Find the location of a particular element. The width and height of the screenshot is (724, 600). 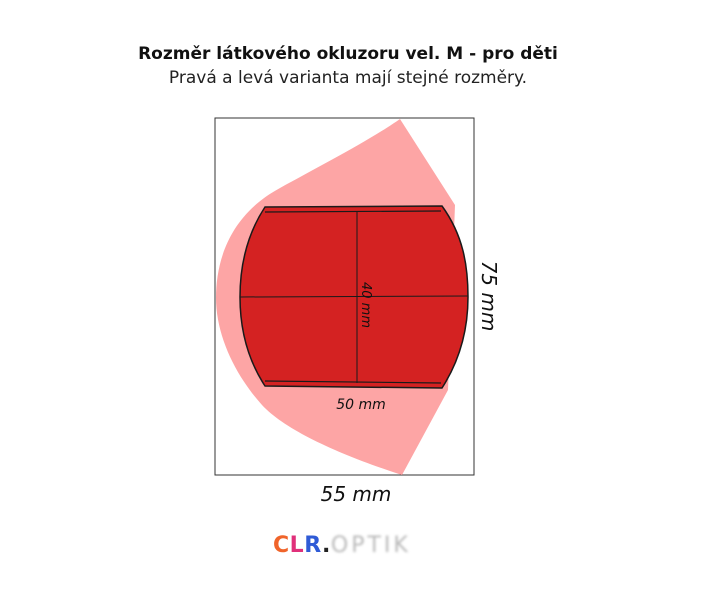

inner-bottom-edge is located at coordinates (353, 382).